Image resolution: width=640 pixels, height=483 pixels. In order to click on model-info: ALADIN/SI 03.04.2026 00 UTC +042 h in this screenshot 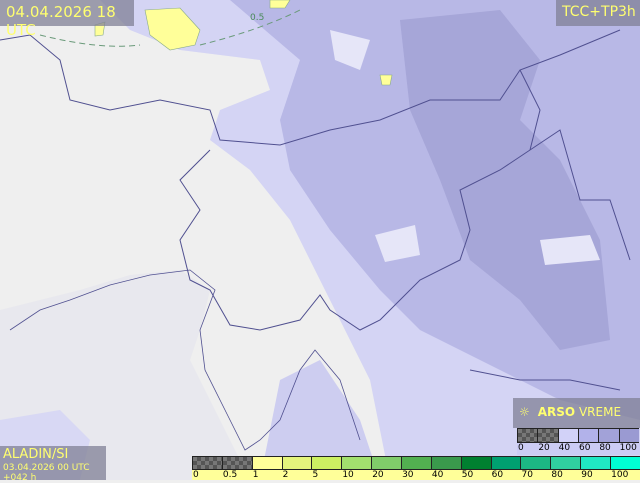, I will do `click(53, 464)`.